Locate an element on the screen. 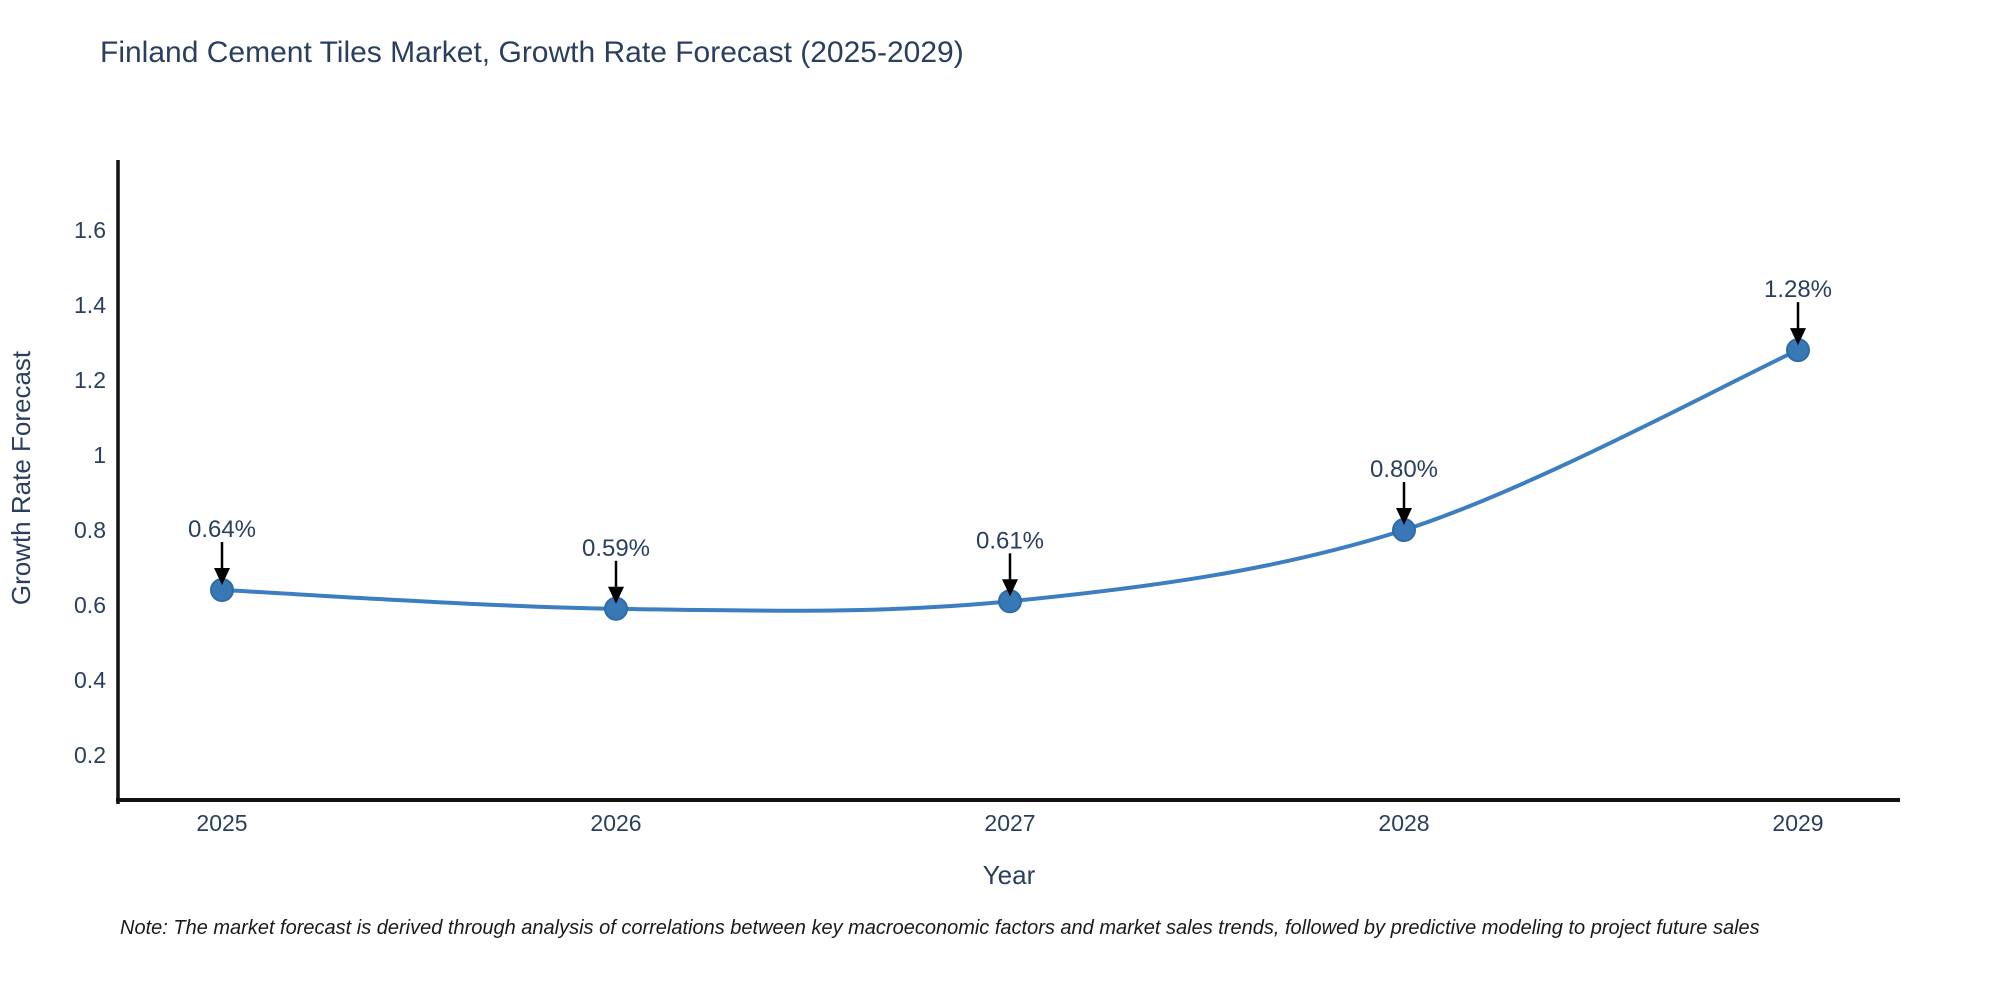 The width and height of the screenshot is (2000, 1000). y-axis-title: Growth Rate Forecast is located at coordinates (21, 477).